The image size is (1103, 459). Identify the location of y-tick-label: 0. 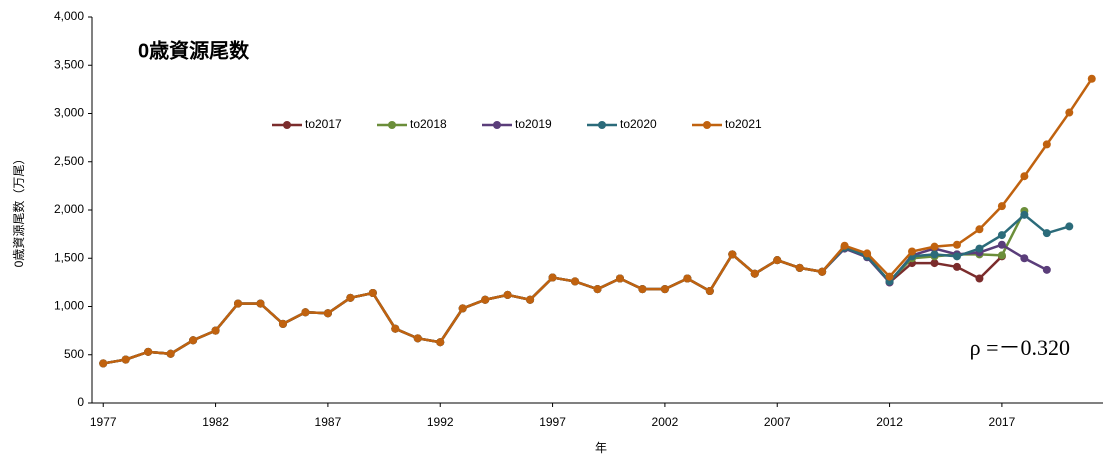
(80, 402).